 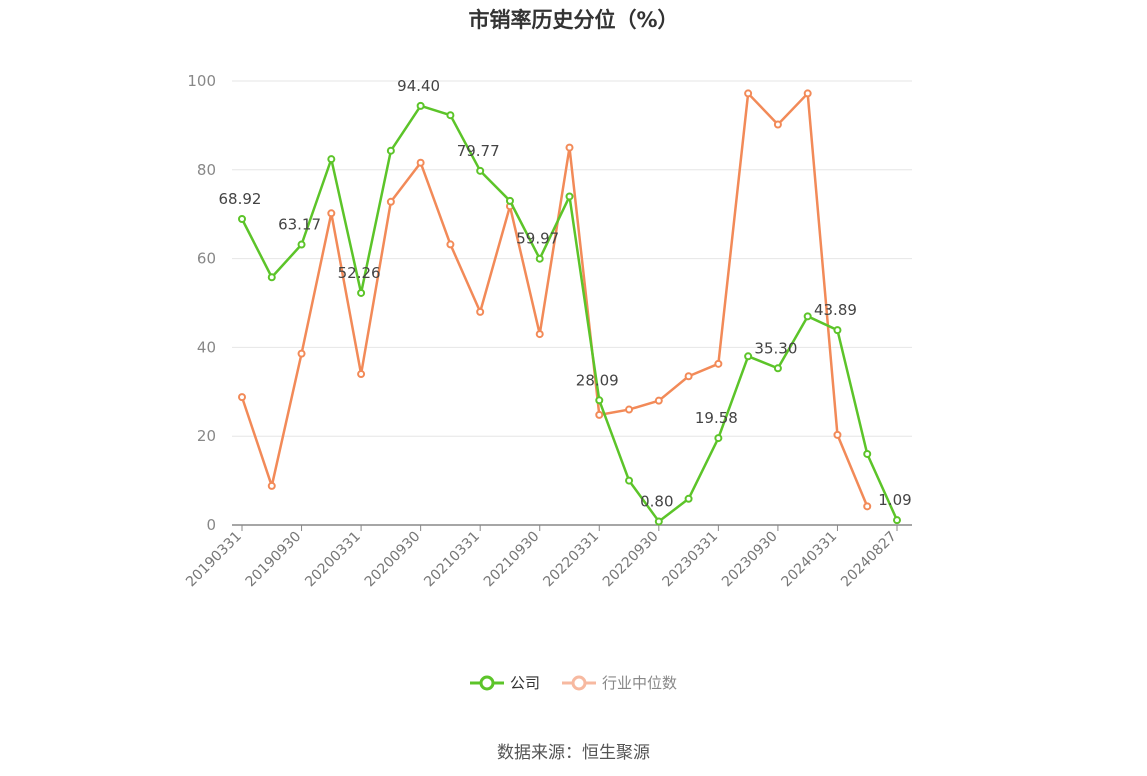 What do you see at coordinates (206, 436) in the screenshot?
I see `y-tick-label: 20` at bounding box center [206, 436].